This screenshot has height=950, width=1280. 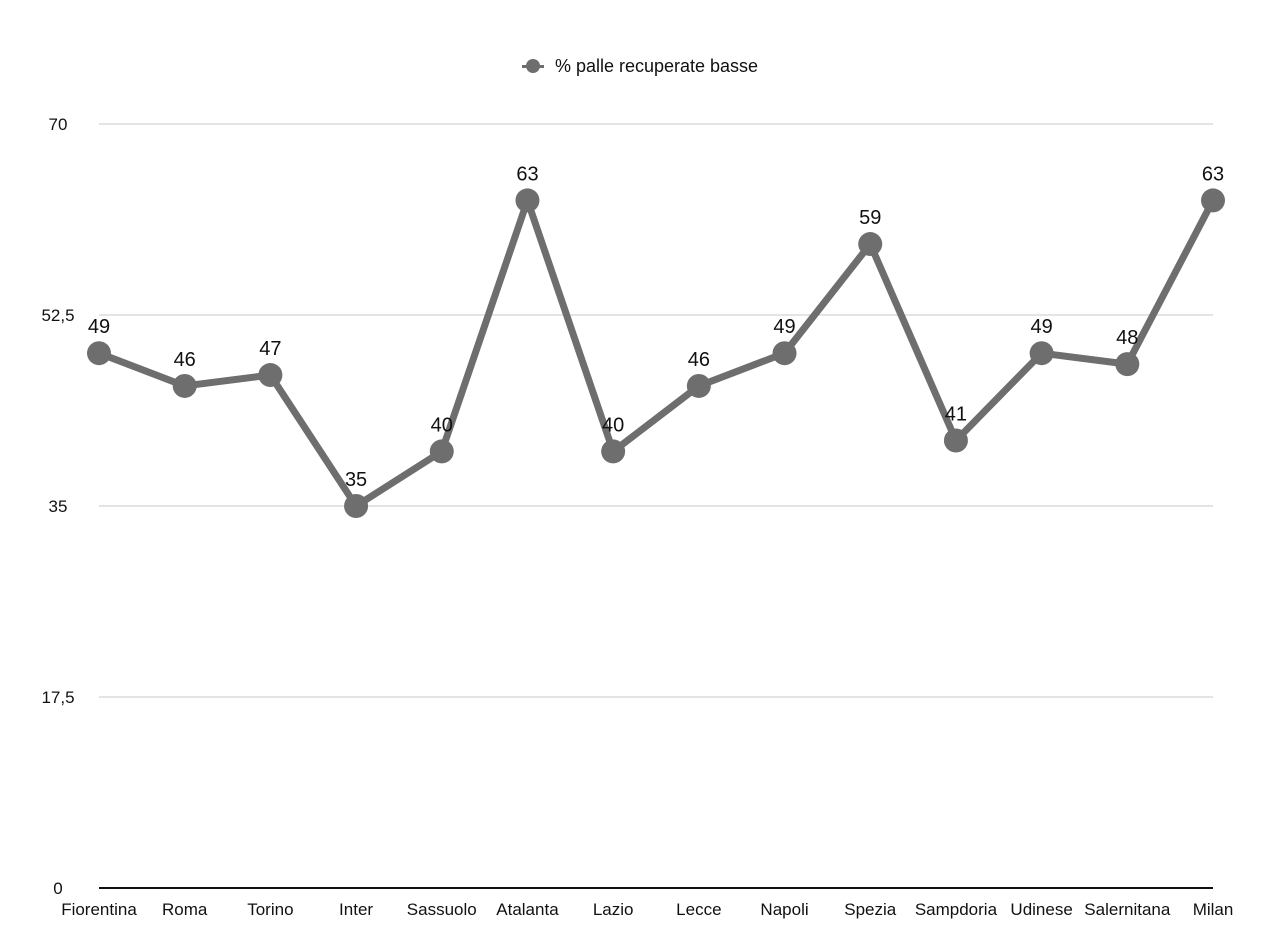 What do you see at coordinates (656, 65) in the screenshot?
I see `legend-label: % palle recuperate basse` at bounding box center [656, 65].